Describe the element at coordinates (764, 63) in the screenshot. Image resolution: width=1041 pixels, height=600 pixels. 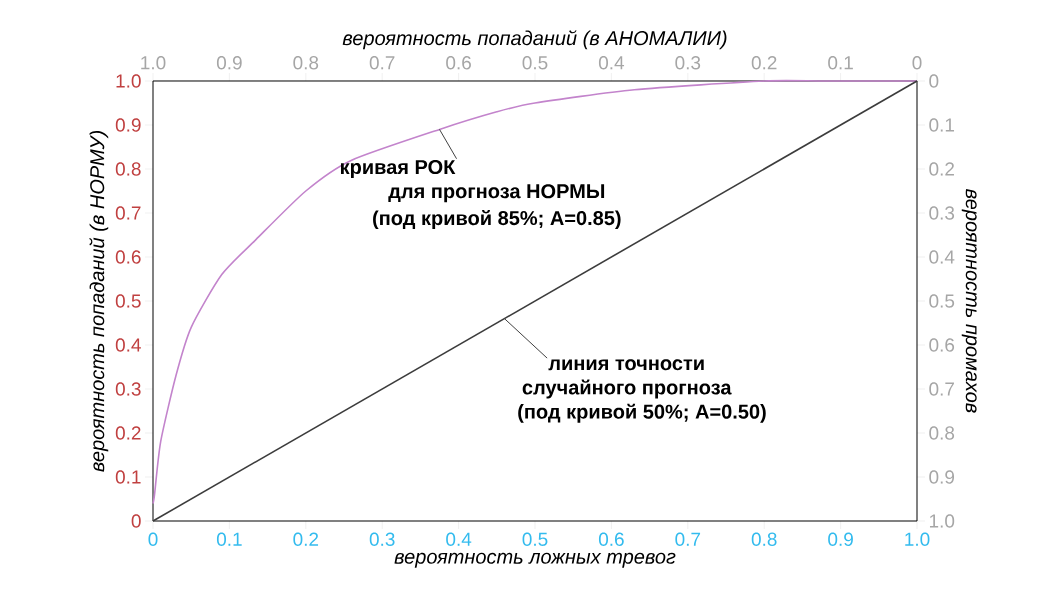
I see `x2-tick-label: 0.2` at that location.